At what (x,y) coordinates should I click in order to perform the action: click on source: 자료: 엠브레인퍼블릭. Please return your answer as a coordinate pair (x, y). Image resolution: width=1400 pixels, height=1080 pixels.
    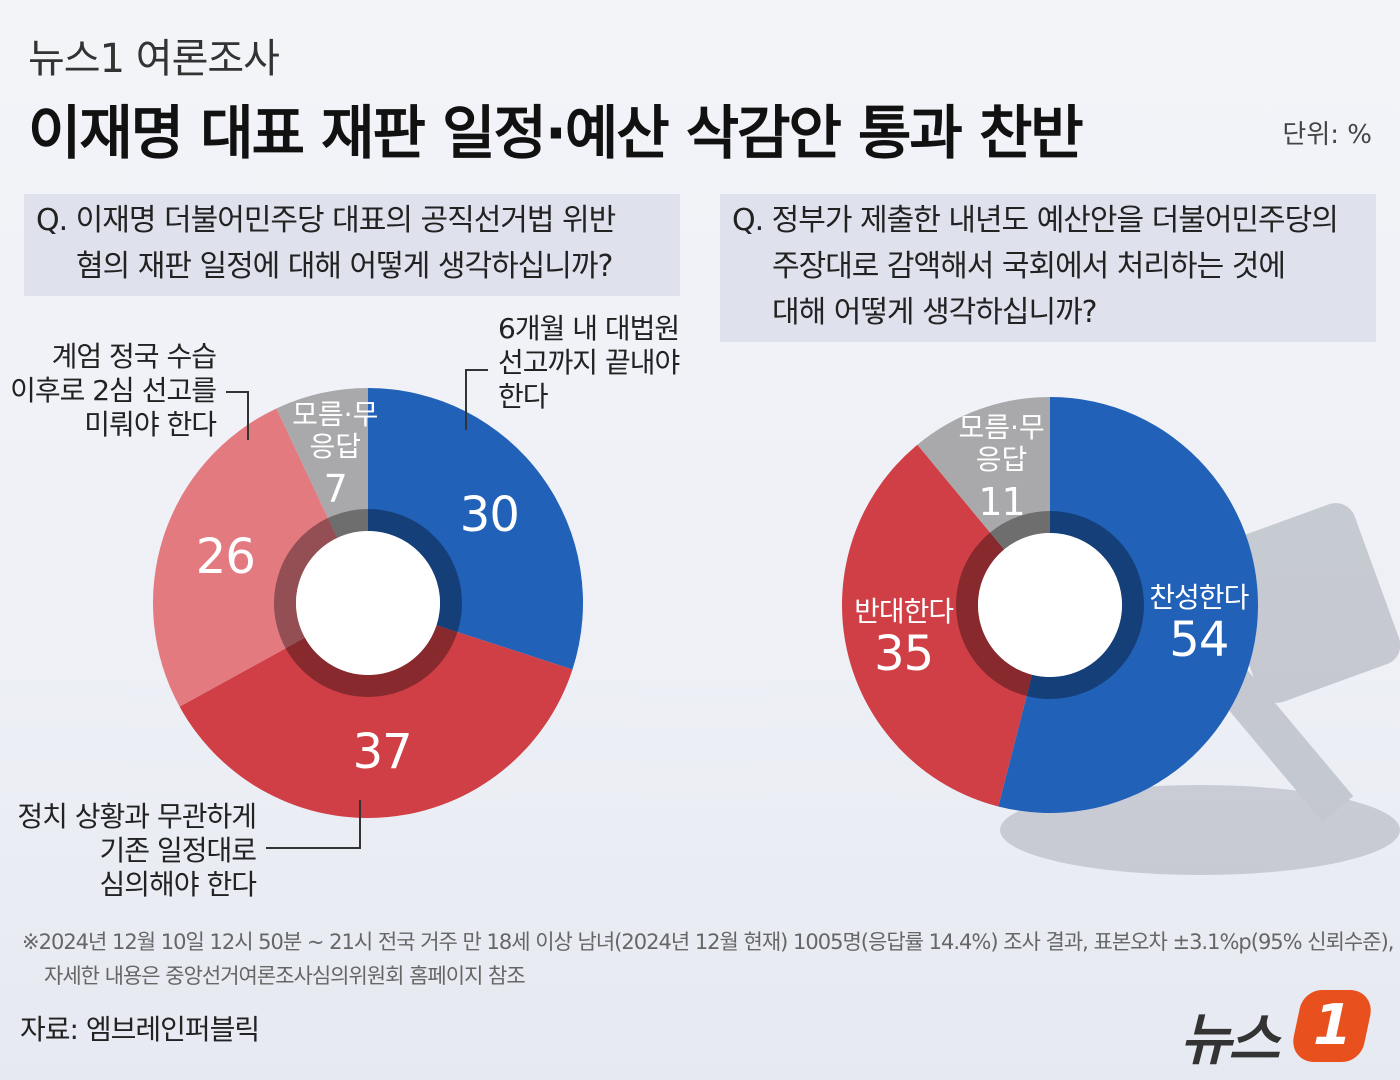
    Looking at the image, I should click on (140, 1029).